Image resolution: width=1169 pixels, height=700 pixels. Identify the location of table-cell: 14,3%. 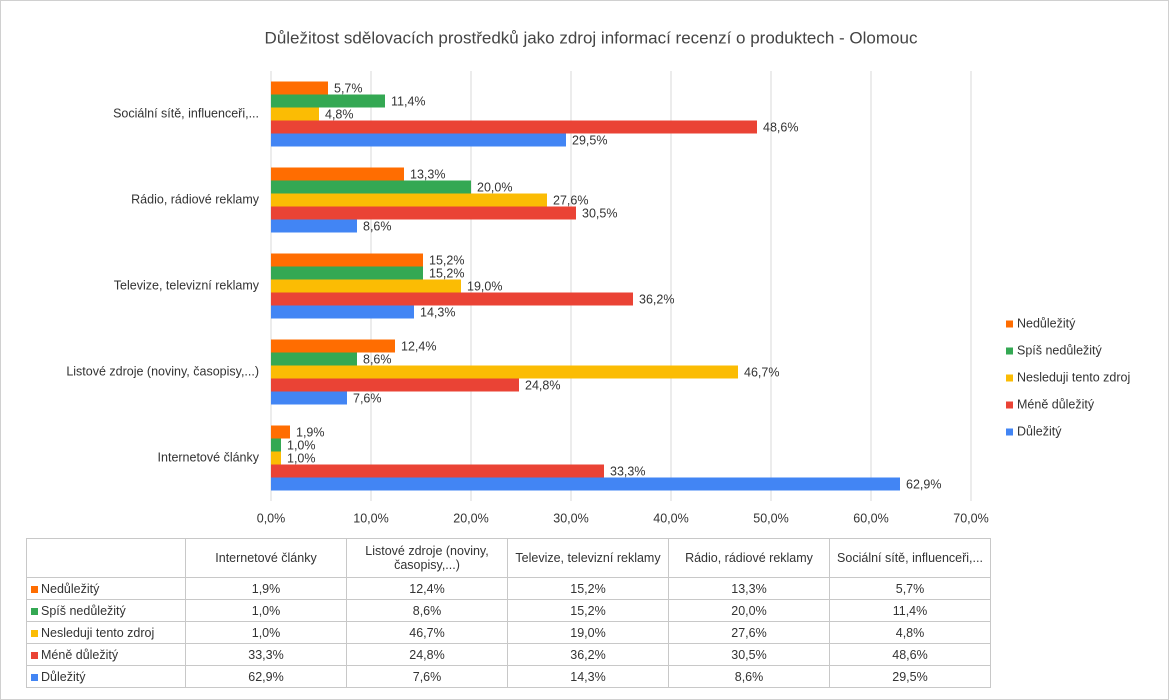
(588, 676).